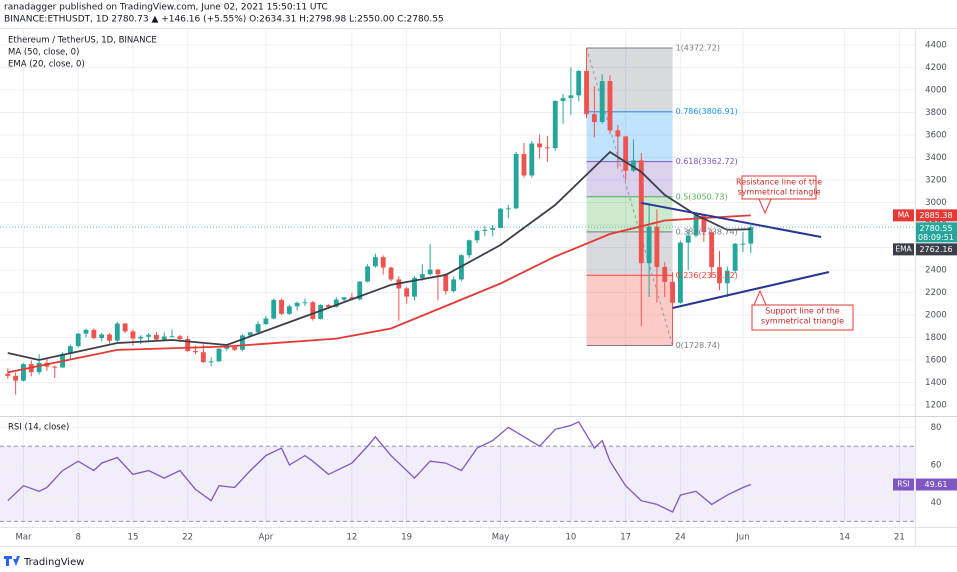  I want to click on y-tick-label: 2200, so click(936, 293).